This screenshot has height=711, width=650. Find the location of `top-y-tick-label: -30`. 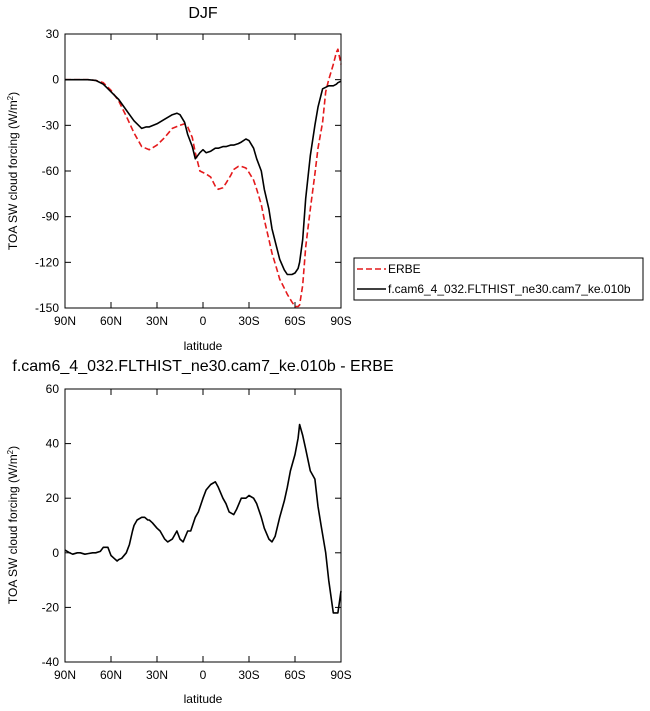

top-y-tick-label: -30 is located at coordinates (51, 125).